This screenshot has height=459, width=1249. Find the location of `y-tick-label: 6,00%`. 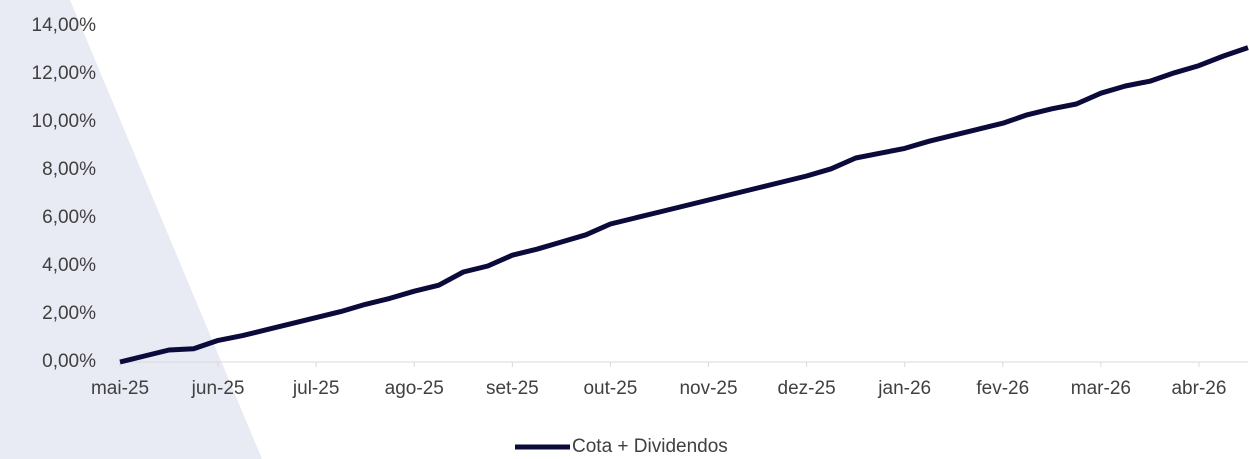

y-tick-label: 6,00% is located at coordinates (69, 217).